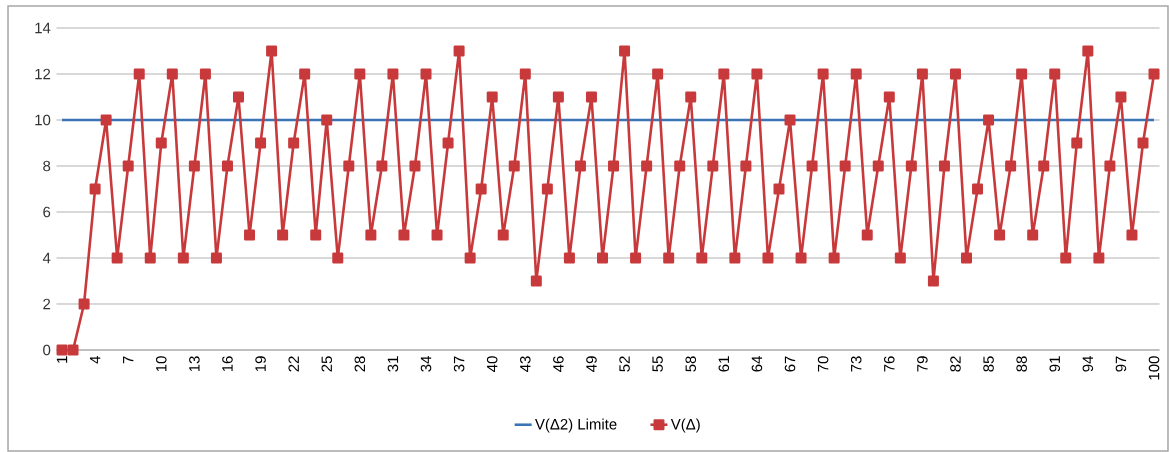 This screenshot has width=1169, height=452. What do you see at coordinates (790, 364) in the screenshot?
I see `x-tick-label: 67` at bounding box center [790, 364].